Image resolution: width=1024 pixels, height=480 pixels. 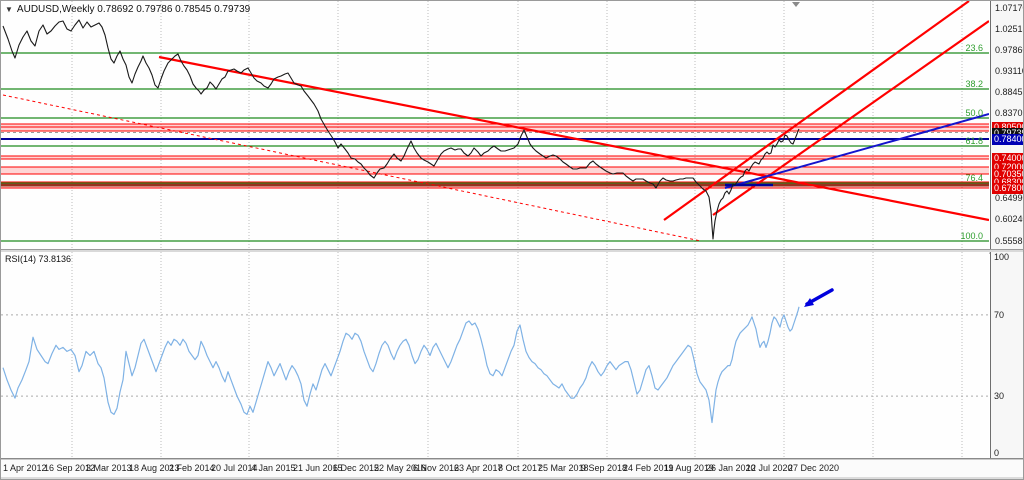 What do you see at coordinates (974, 178) in the screenshot?
I see `fib-percent-label: 76.4` at bounding box center [974, 178].